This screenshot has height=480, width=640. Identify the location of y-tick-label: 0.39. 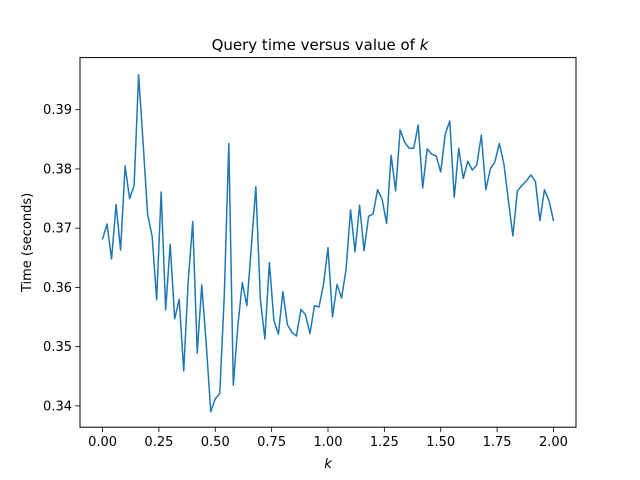
(57, 110).